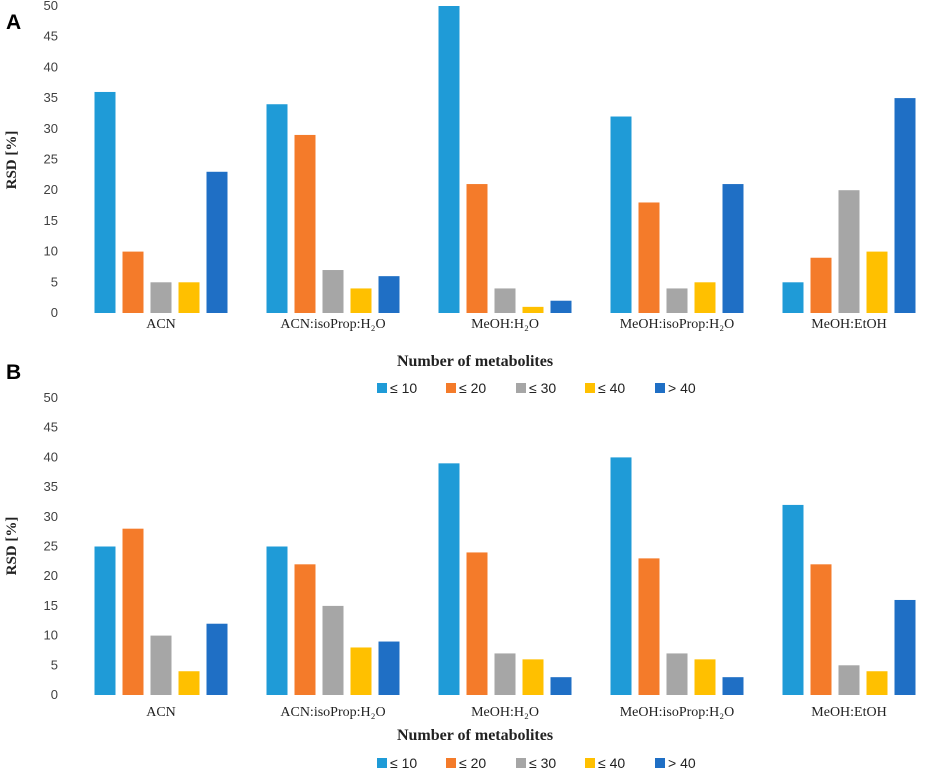  What do you see at coordinates (54, 312) in the screenshot?
I see `y-tick-label: 0` at bounding box center [54, 312].